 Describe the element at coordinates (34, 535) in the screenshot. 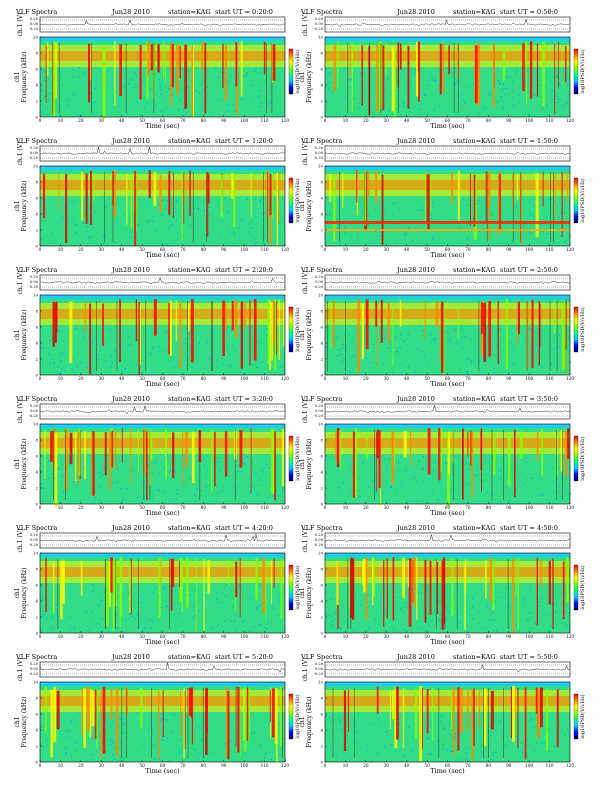

I see `waveform-ytick: 0.20` at that location.